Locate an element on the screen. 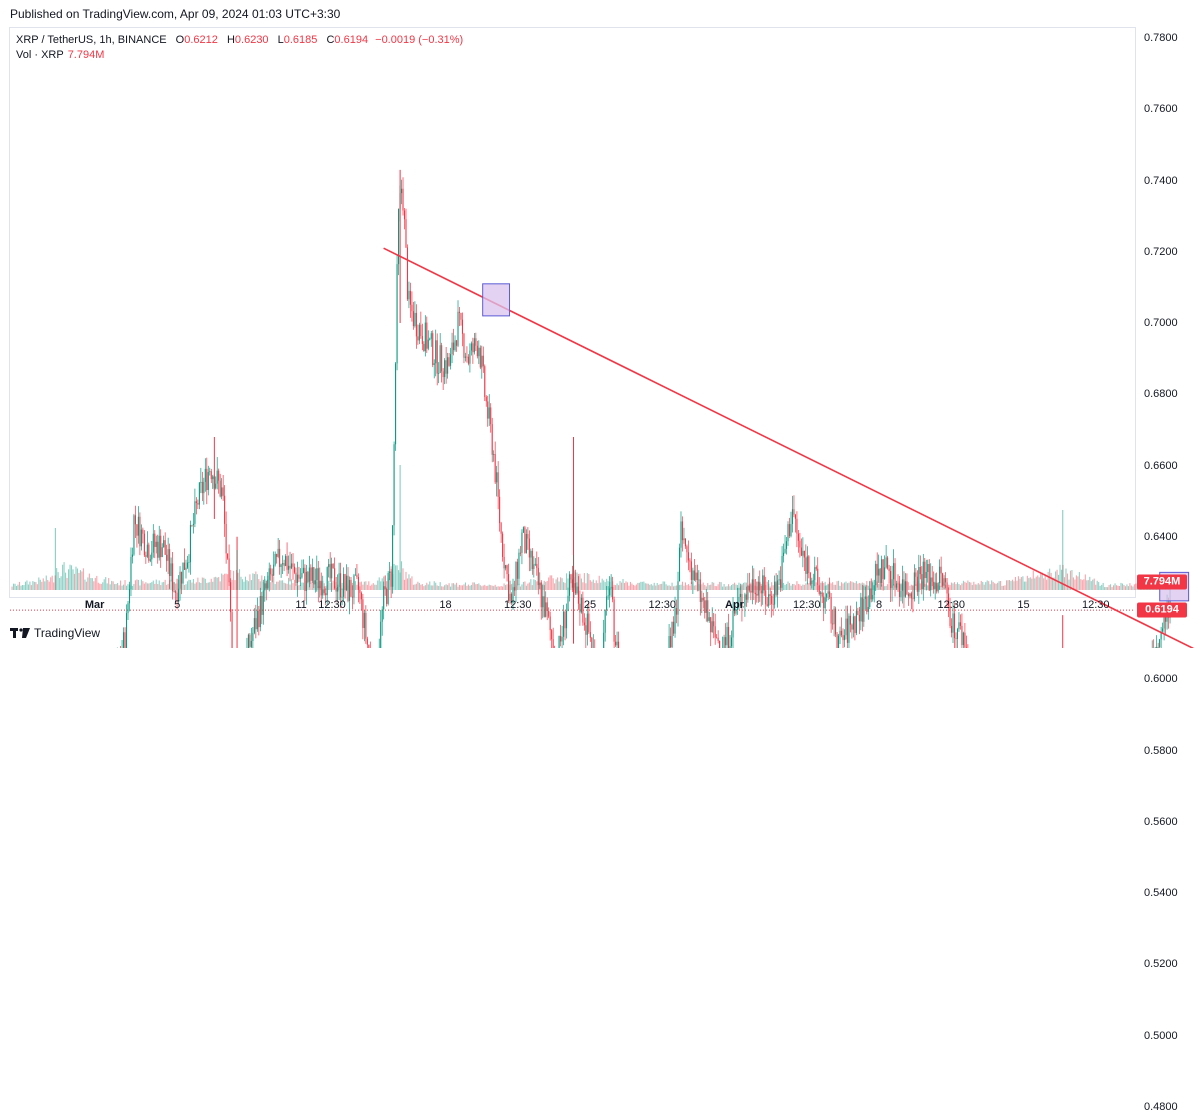 Image resolution: width=1200 pixels, height=1113 pixels. time-tick-label: 15 is located at coordinates (1023, 605).